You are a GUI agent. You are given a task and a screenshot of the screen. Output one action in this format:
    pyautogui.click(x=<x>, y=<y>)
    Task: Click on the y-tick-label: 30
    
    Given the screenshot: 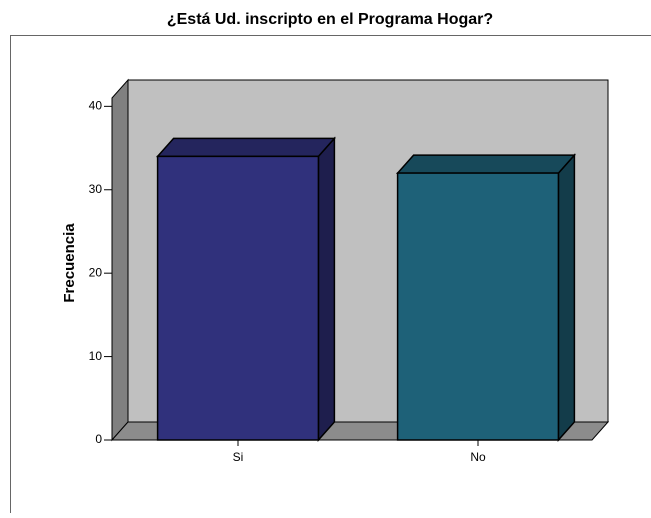 What is the action you would take?
    pyautogui.click(x=96, y=189)
    